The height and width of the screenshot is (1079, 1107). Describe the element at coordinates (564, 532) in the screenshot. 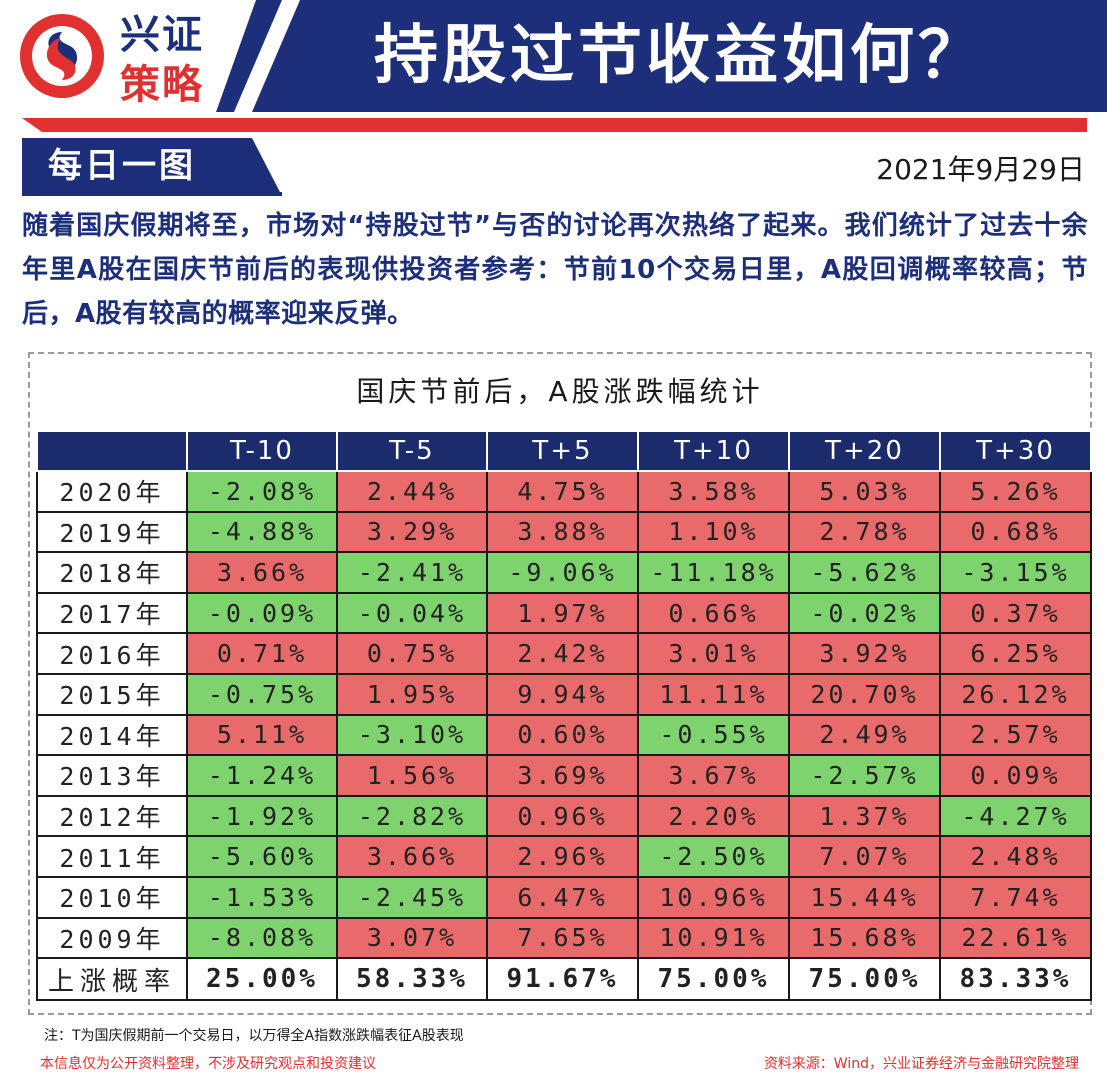

I see `table-row: 2019年 -4.88% 3.29% 3.88% 1.10% 2.78% 0.68%` at that location.